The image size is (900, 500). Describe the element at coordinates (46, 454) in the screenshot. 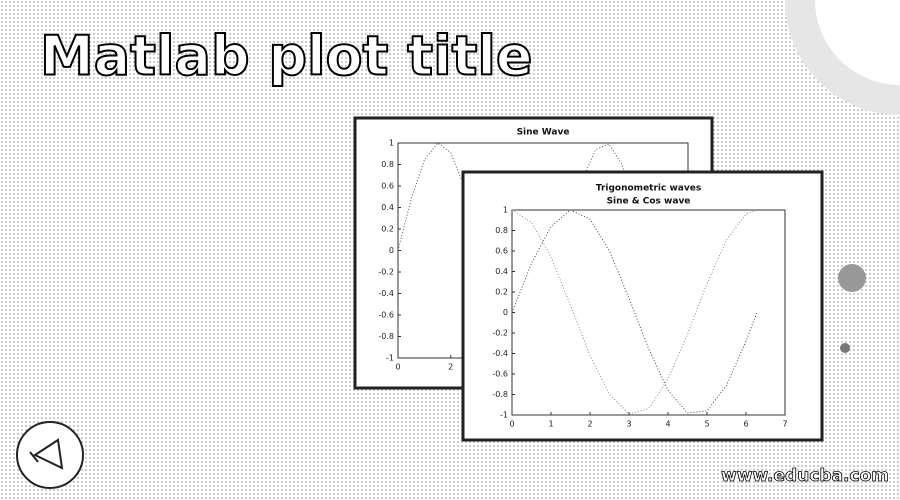

I see `logo-icon` at that location.